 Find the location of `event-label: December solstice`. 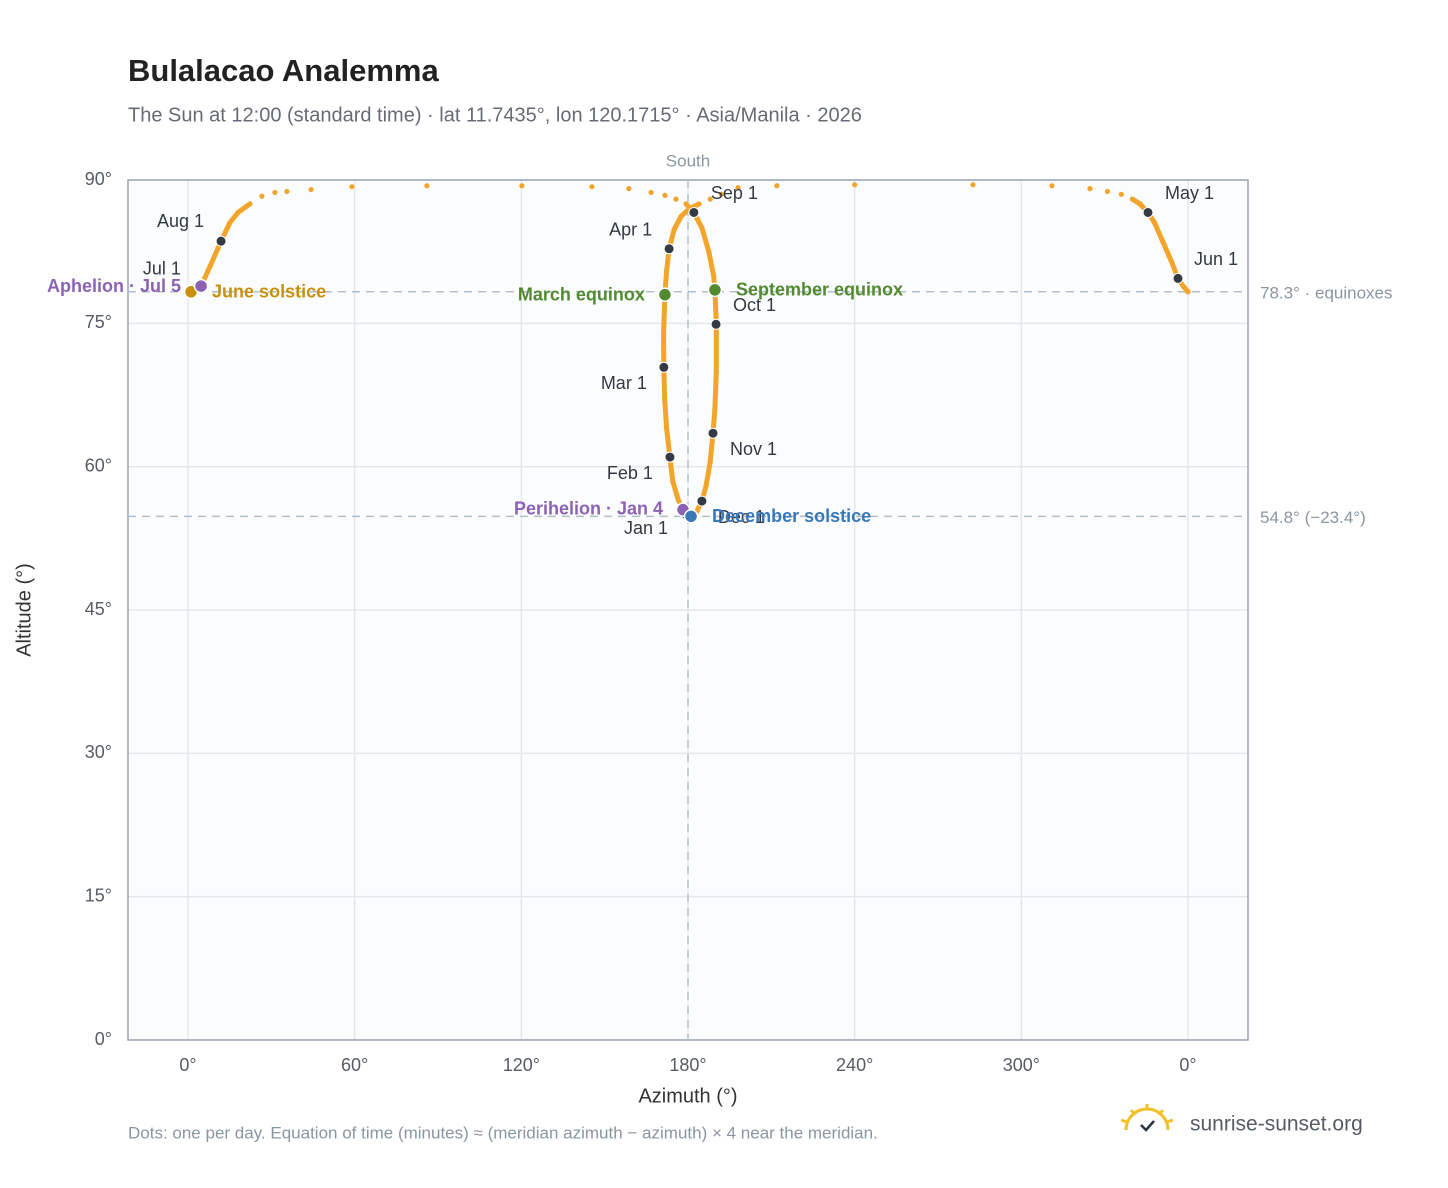

event-label: December solstice is located at coordinates (791, 516).